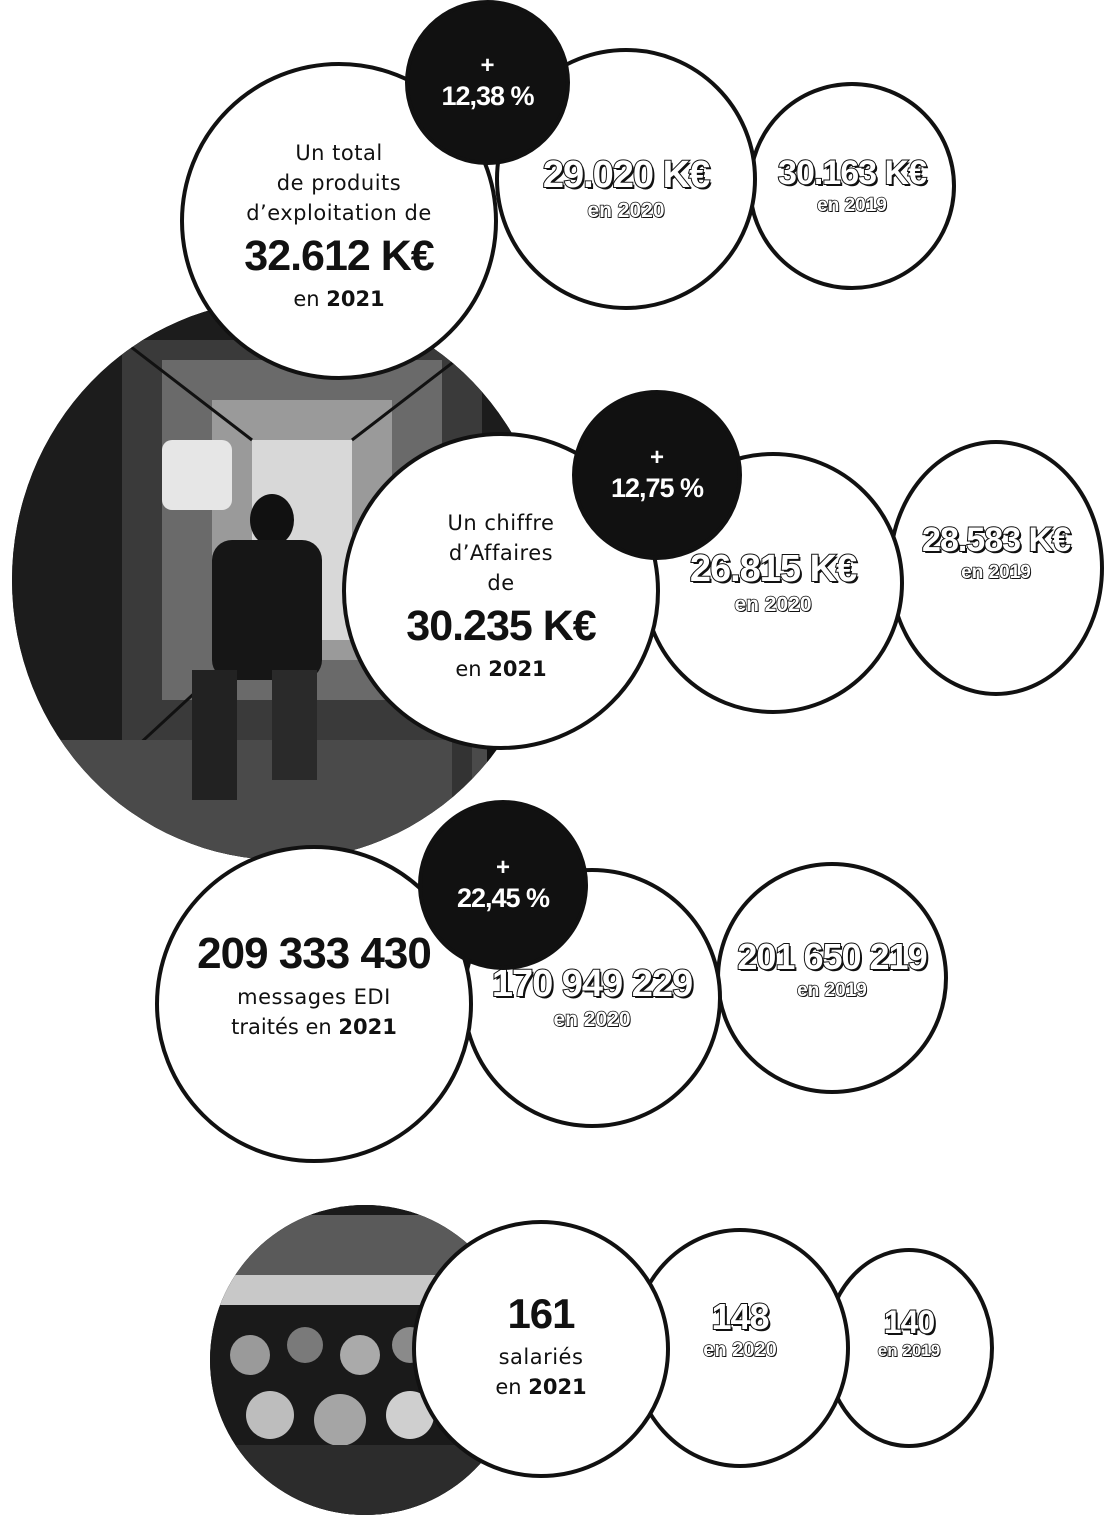 Image resolution: width=1104 pixels, height=1515 pixels. What do you see at coordinates (541, 1357) in the screenshot?
I see `main-label-line-1: salariés` at bounding box center [541, 1357].